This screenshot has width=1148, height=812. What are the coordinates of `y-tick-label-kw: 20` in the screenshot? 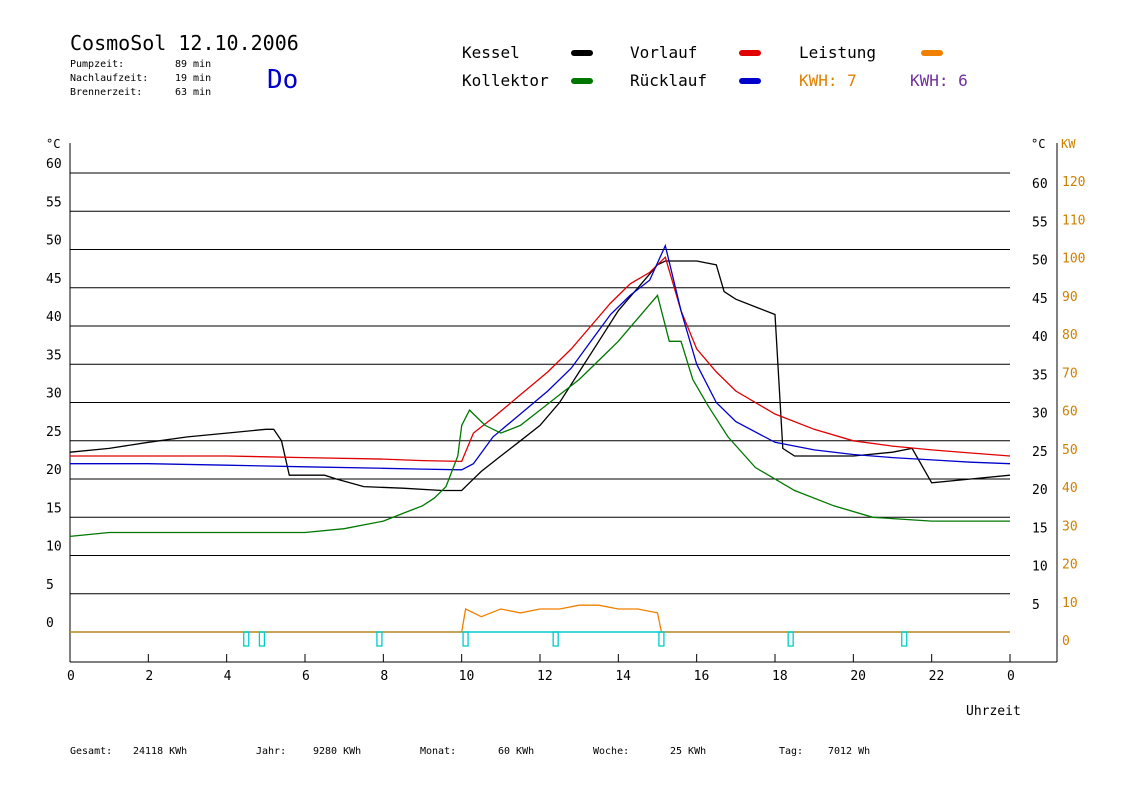 It's located at (1070, 565).